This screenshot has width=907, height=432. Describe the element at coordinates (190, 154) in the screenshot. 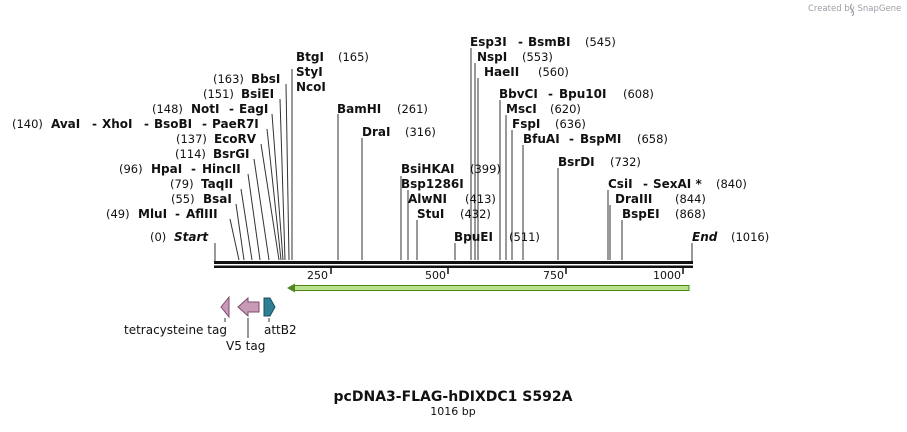

I see `site-position: (114)` at that location.